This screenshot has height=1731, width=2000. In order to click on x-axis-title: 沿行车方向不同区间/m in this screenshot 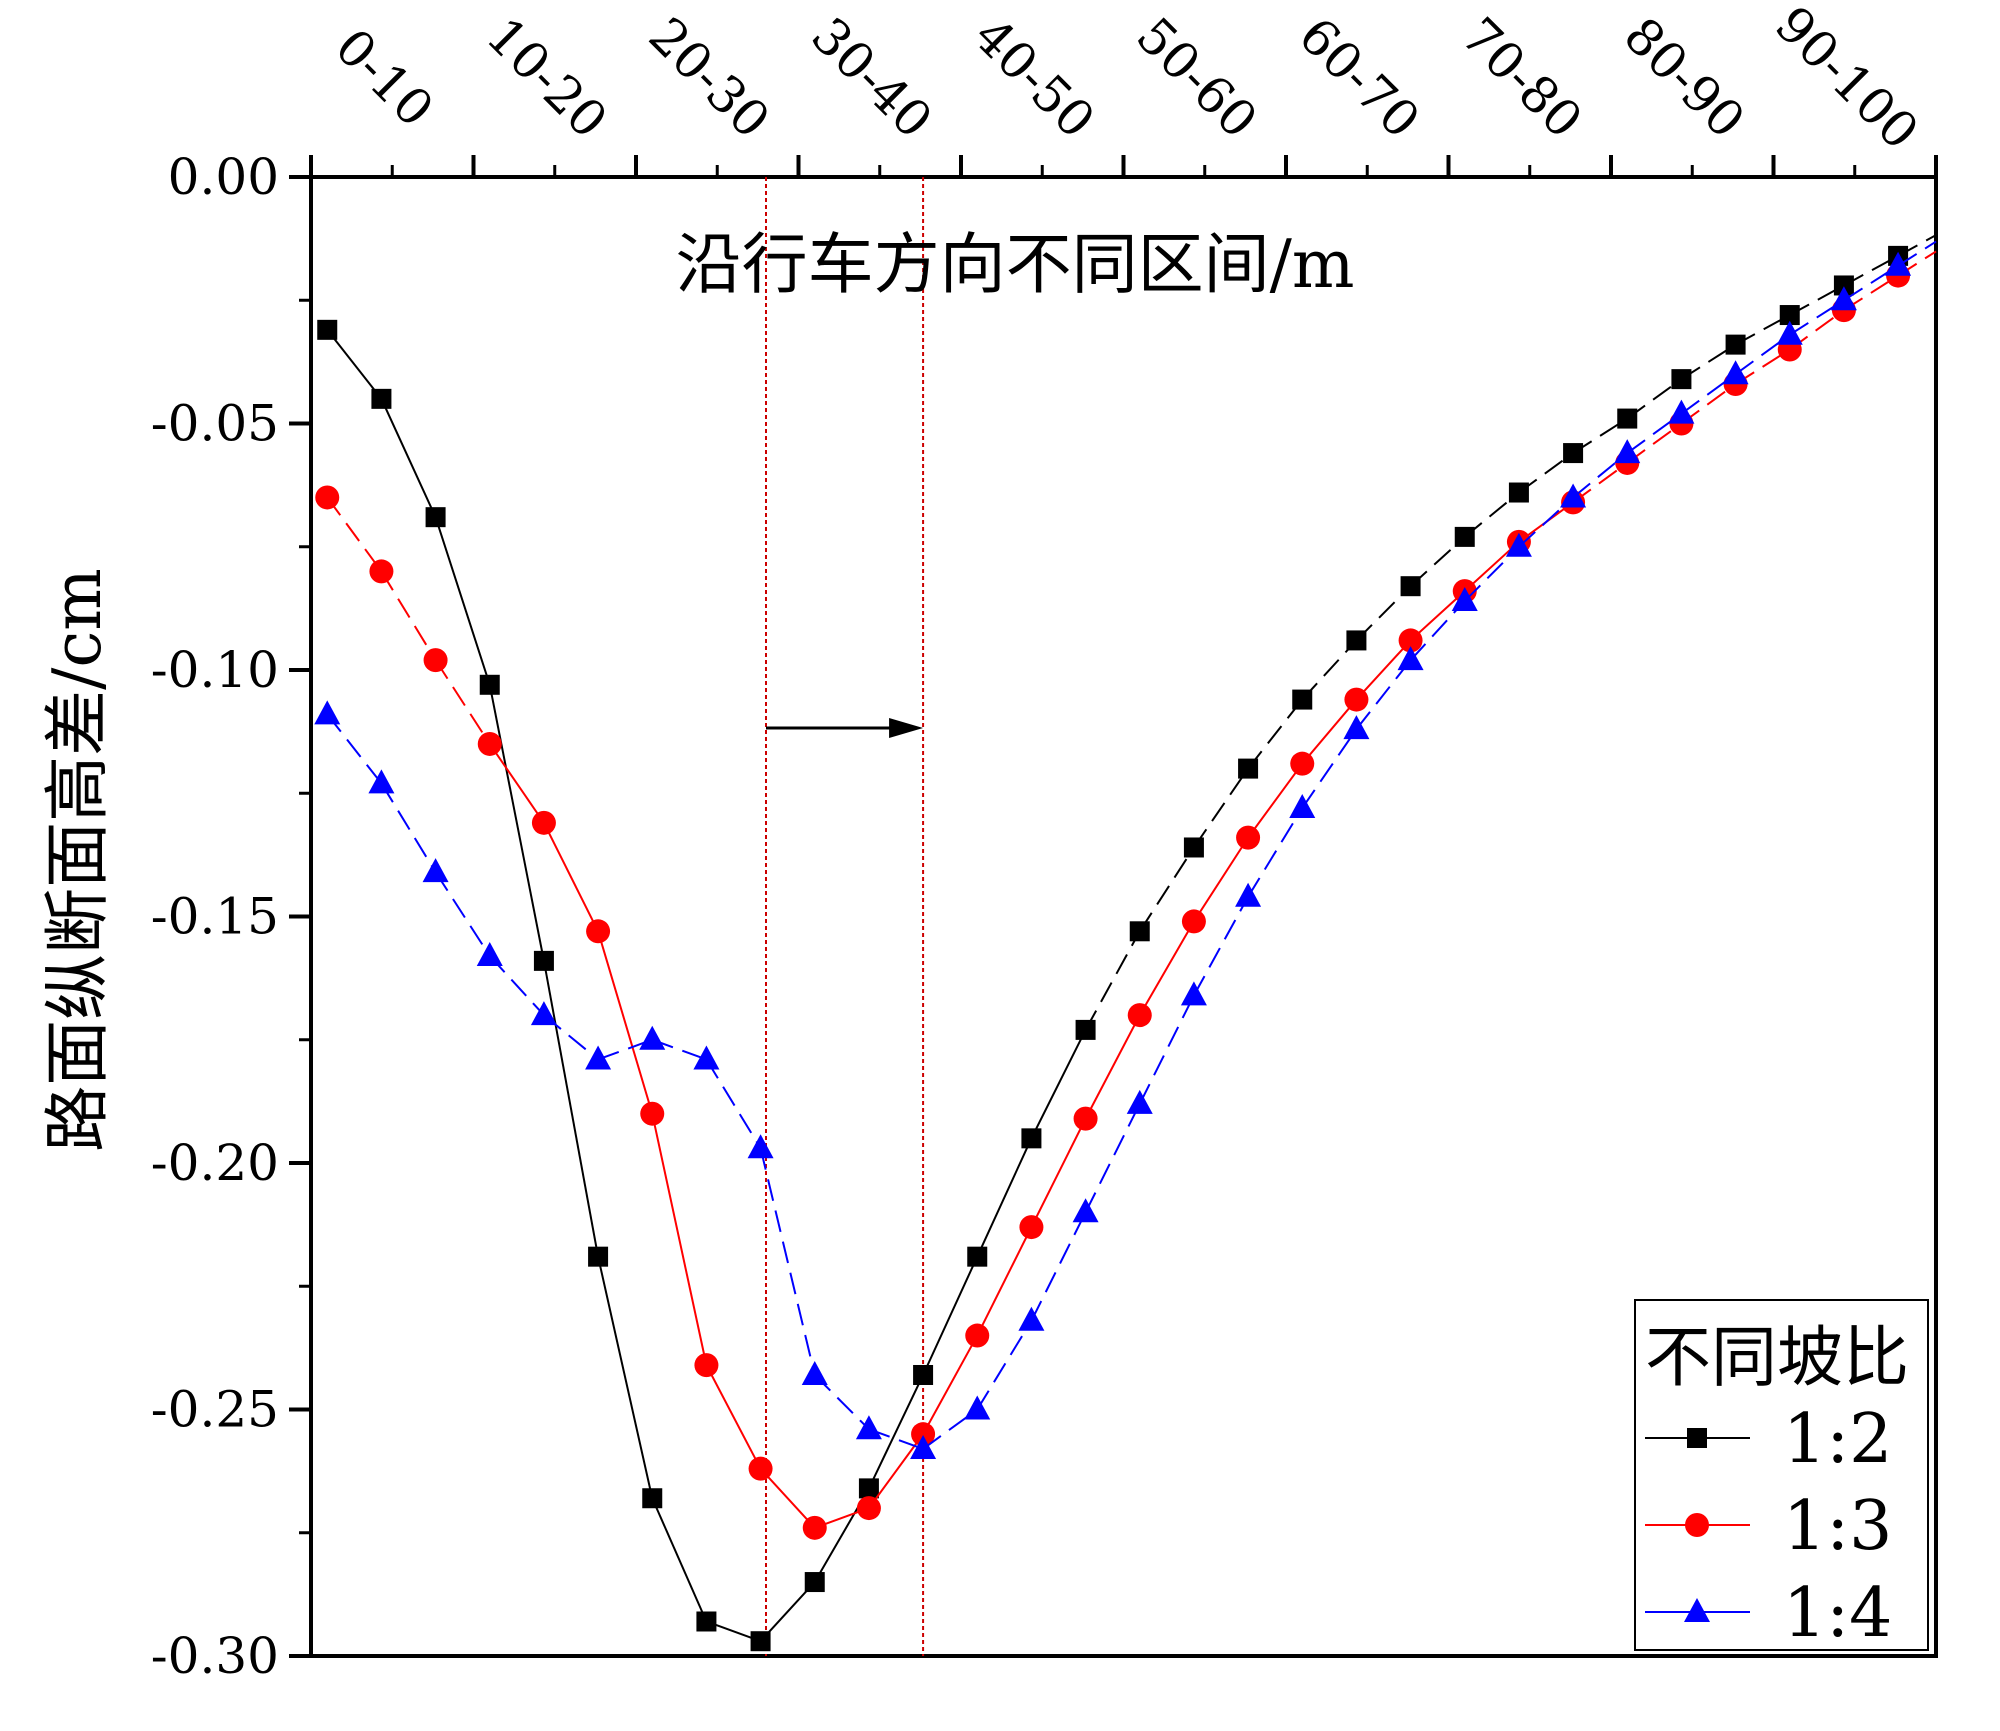, I will do `click(1015, 264)`.